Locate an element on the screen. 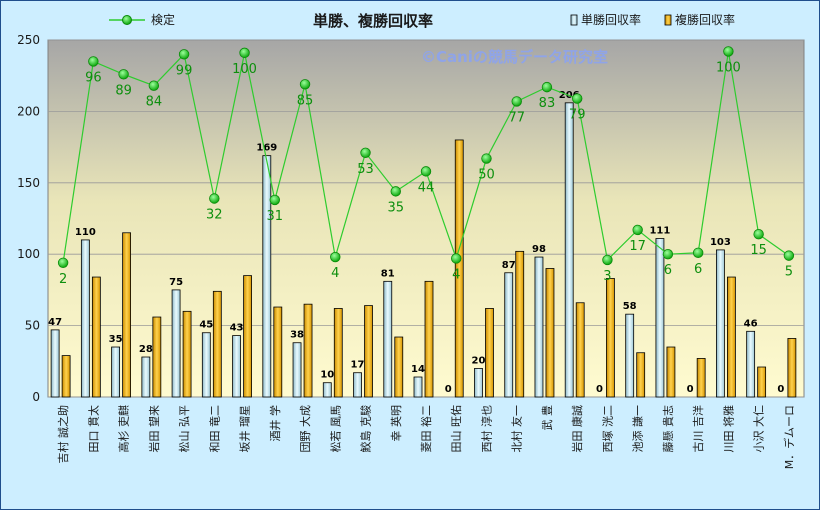  kentei-label: 5 is located at coordinates (789, 272).